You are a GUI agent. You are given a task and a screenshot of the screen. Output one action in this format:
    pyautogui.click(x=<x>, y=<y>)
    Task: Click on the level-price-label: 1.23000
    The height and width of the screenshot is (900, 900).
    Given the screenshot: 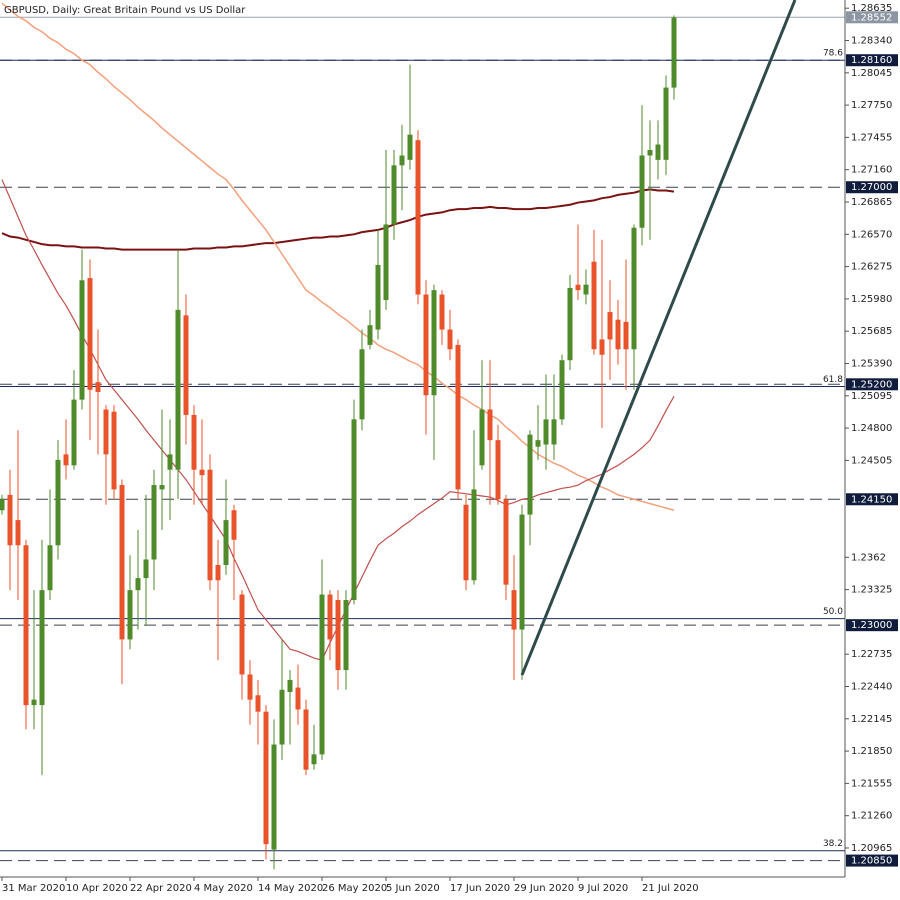 What is the action you would take?
    pyautogui.click(x=871, y=625)
    